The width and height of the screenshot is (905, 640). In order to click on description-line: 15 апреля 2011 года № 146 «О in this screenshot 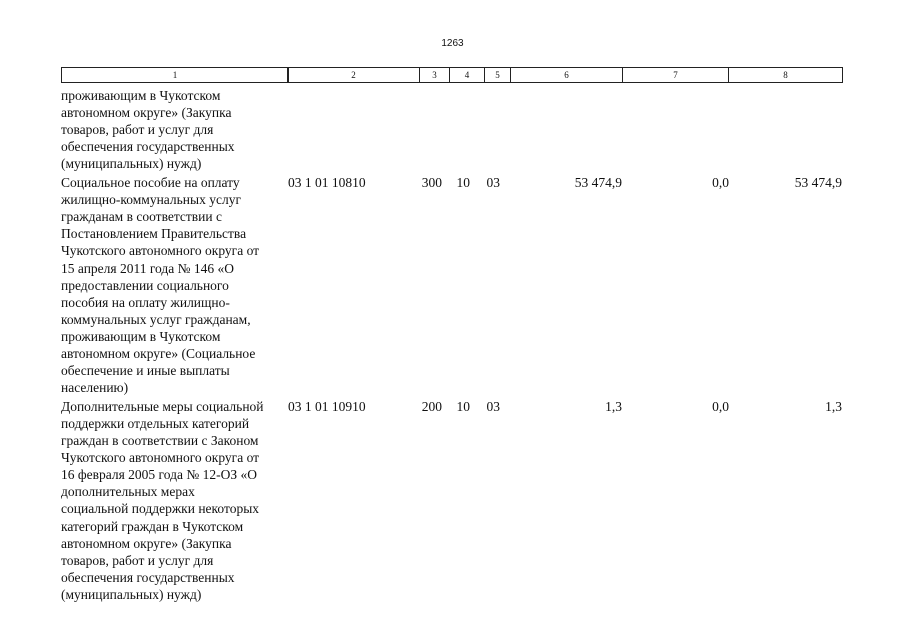, I will do `click(148, 268)`.